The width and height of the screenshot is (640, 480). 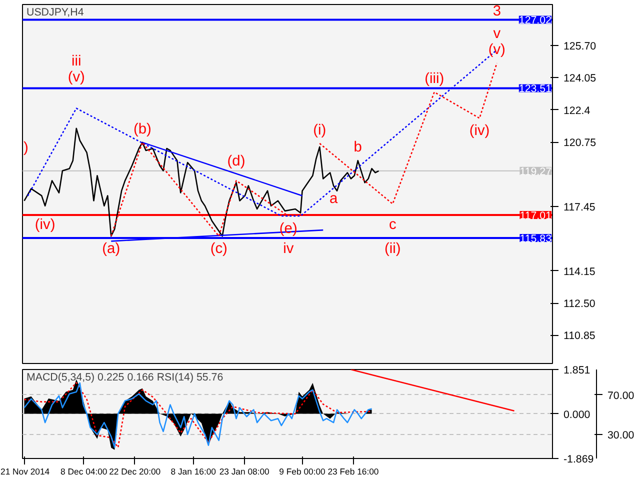 I want to click on annotation: (a), so click(x=111, y=249).